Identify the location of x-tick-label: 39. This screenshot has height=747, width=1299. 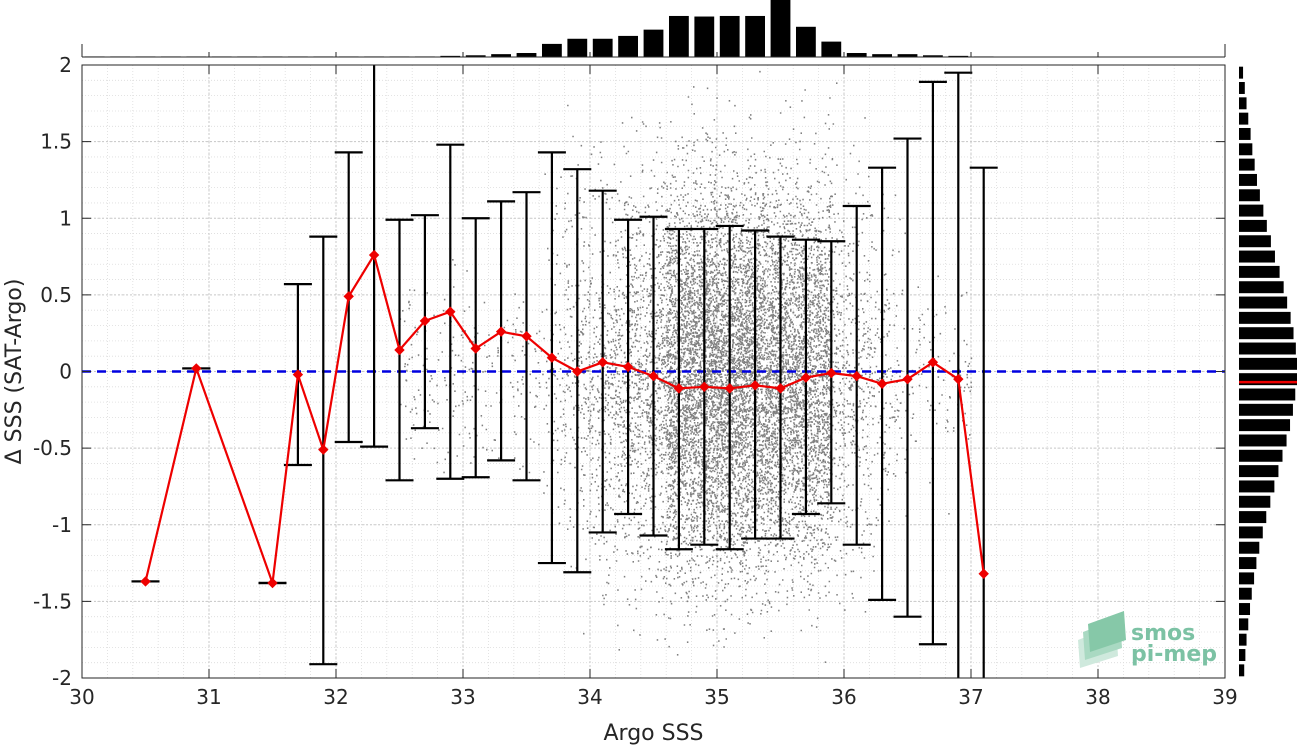
(1224, 697).